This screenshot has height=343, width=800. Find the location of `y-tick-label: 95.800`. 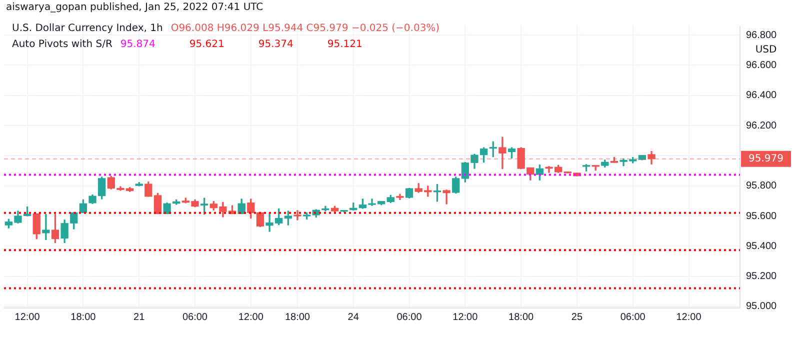

y-tick-label: 95.800 is located at coordinates (762, 186).